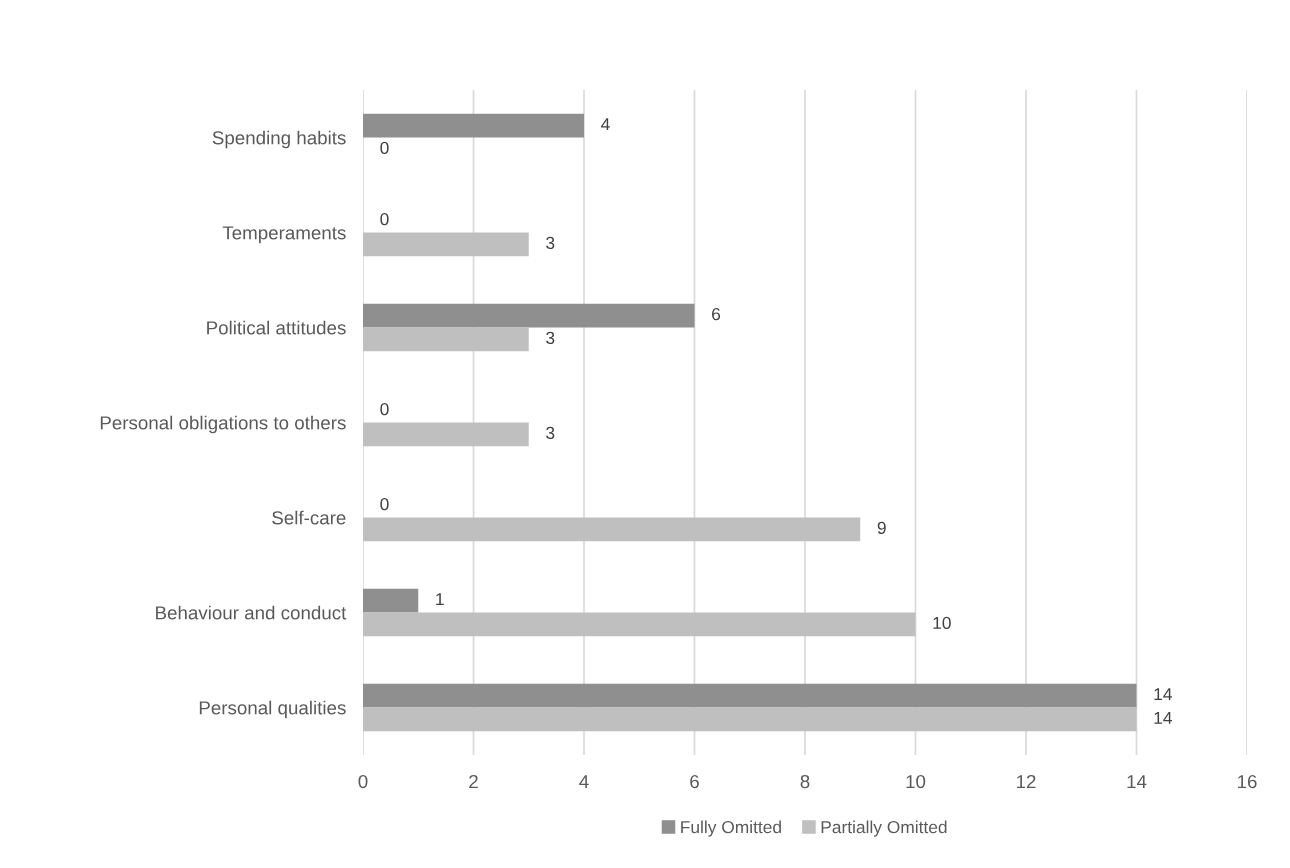  I want to click on y-tick-label: Spending habits, so click(279, 139).